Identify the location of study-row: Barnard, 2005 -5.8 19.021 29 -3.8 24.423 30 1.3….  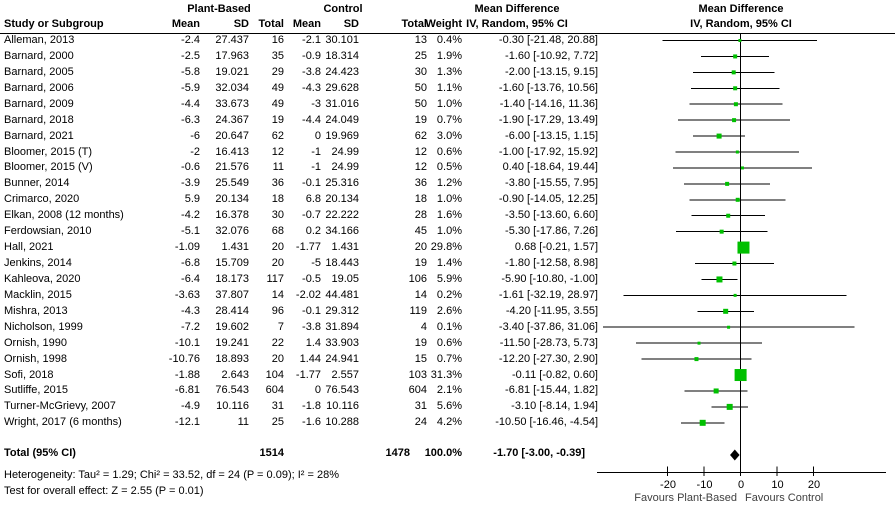
(447, 72).